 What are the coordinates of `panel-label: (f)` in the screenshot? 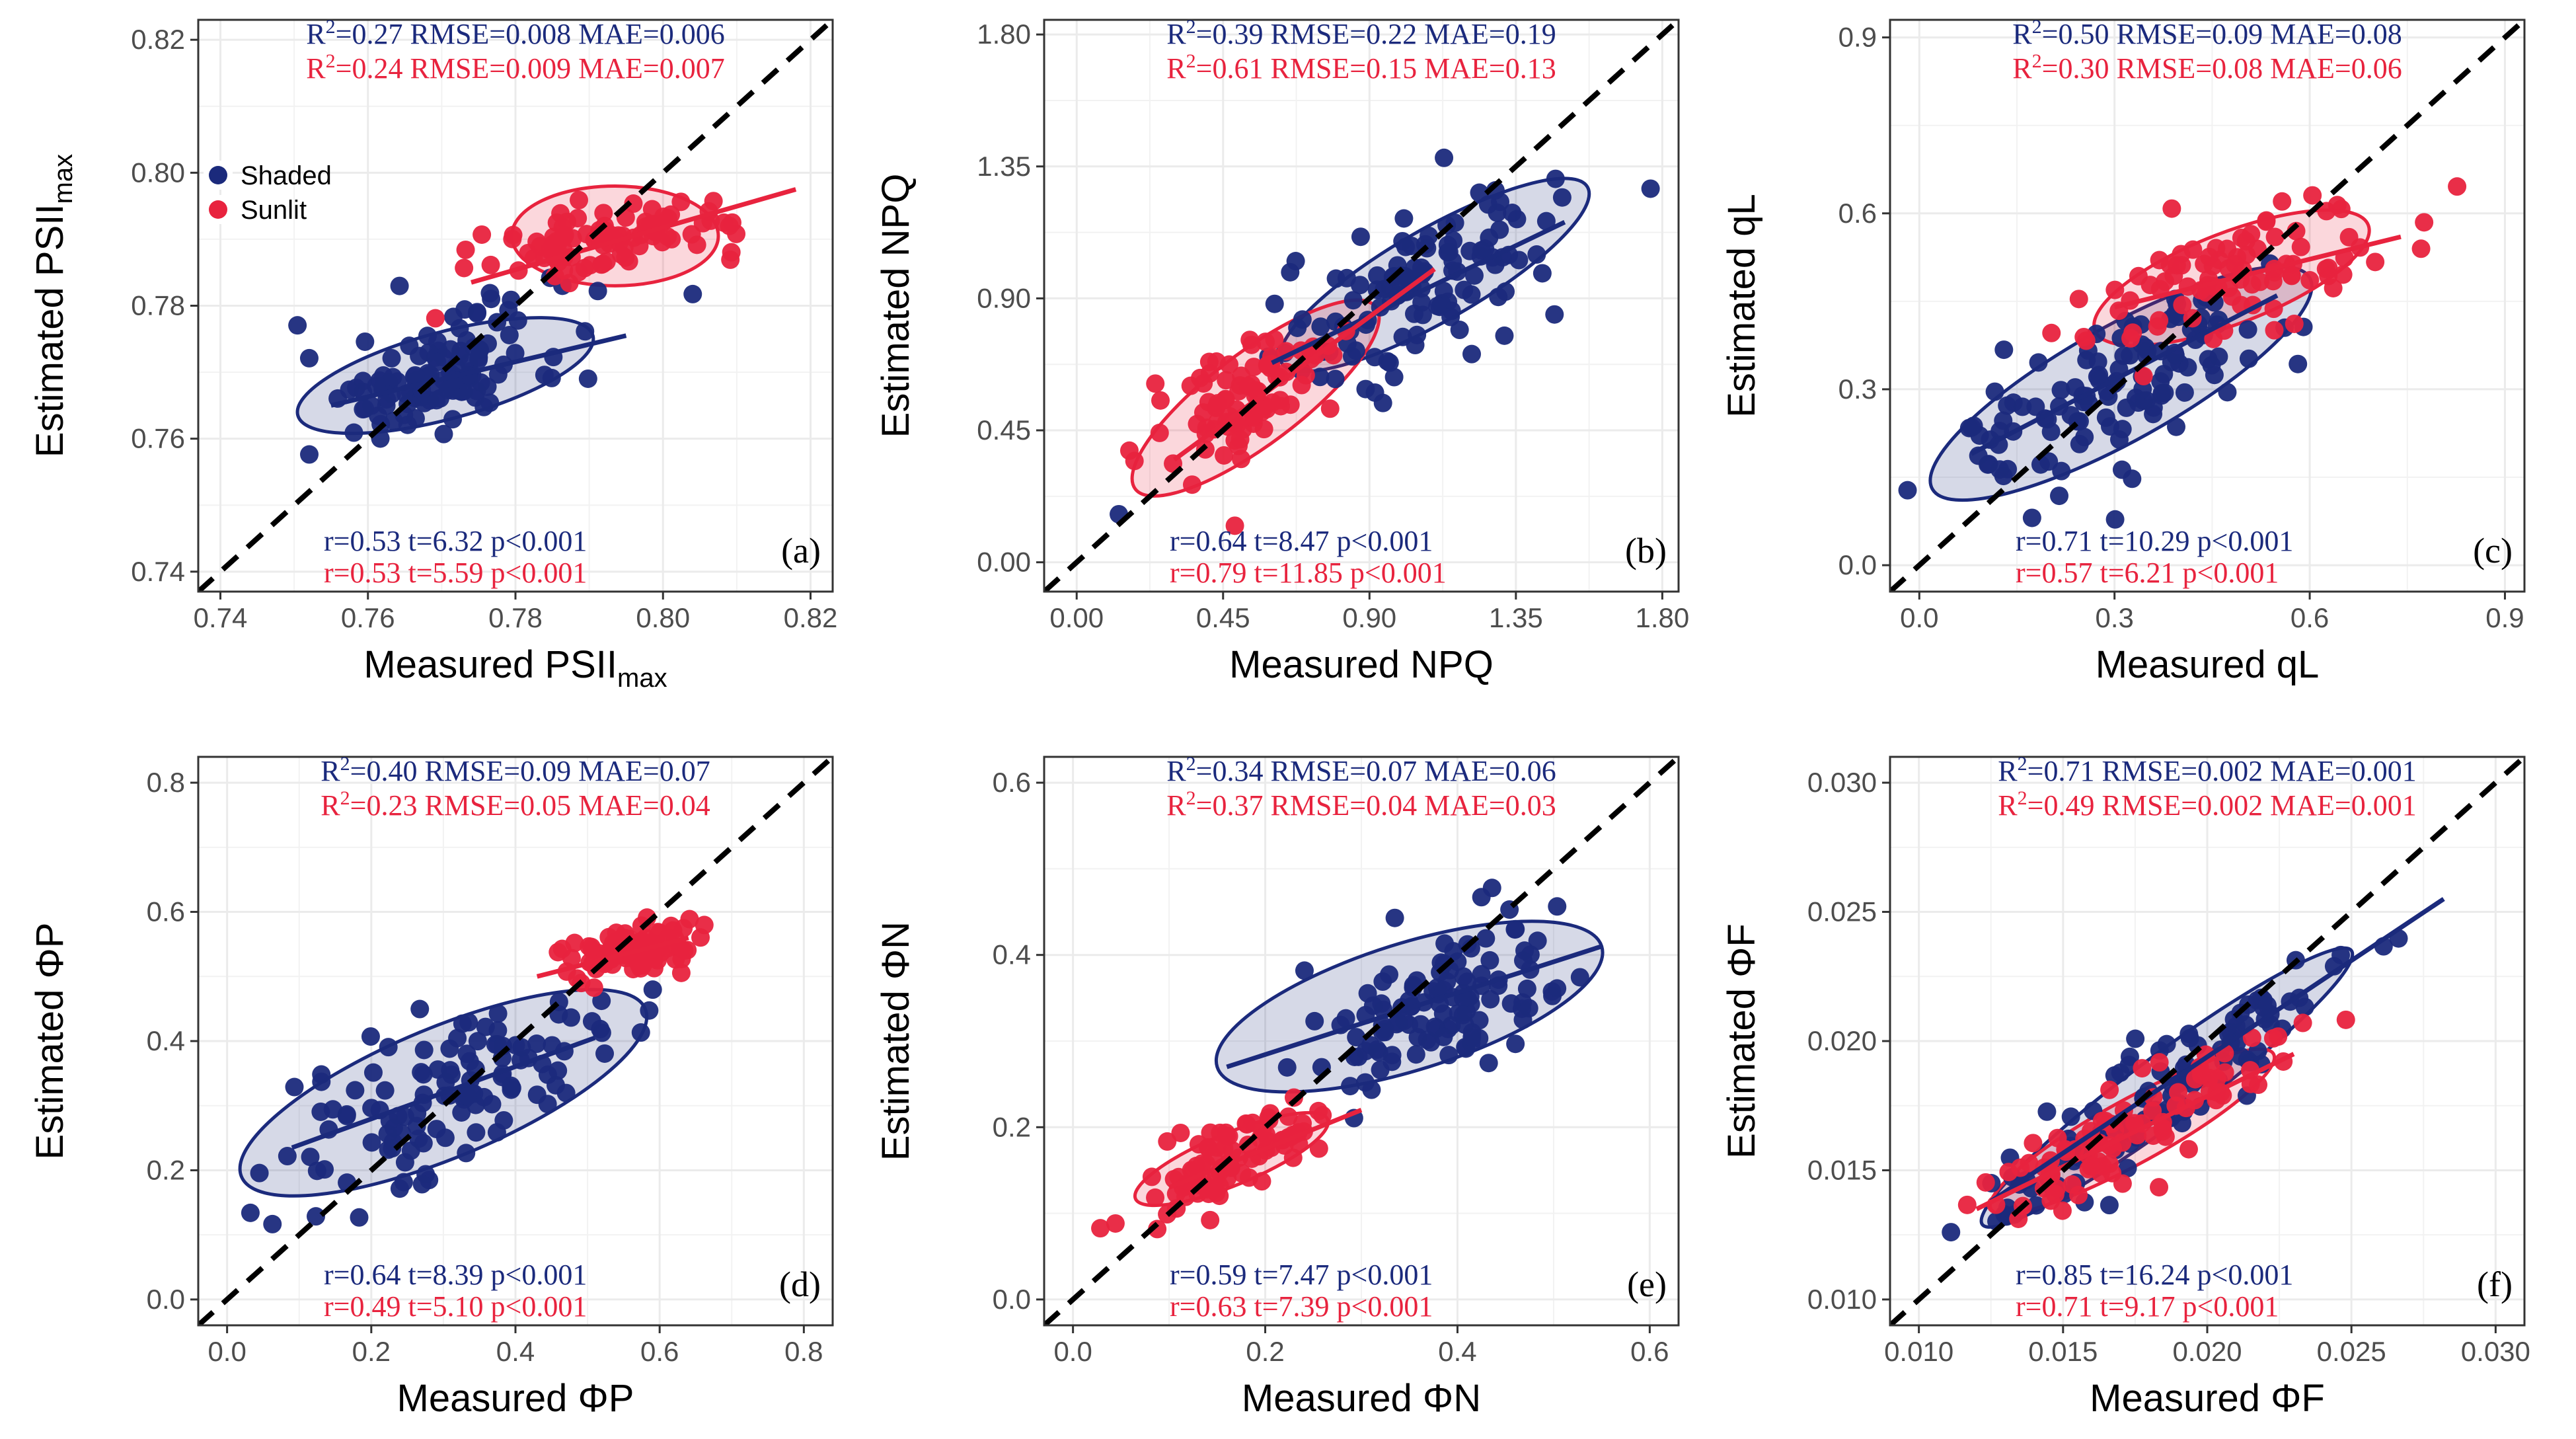 It's located at (2495, 1284).